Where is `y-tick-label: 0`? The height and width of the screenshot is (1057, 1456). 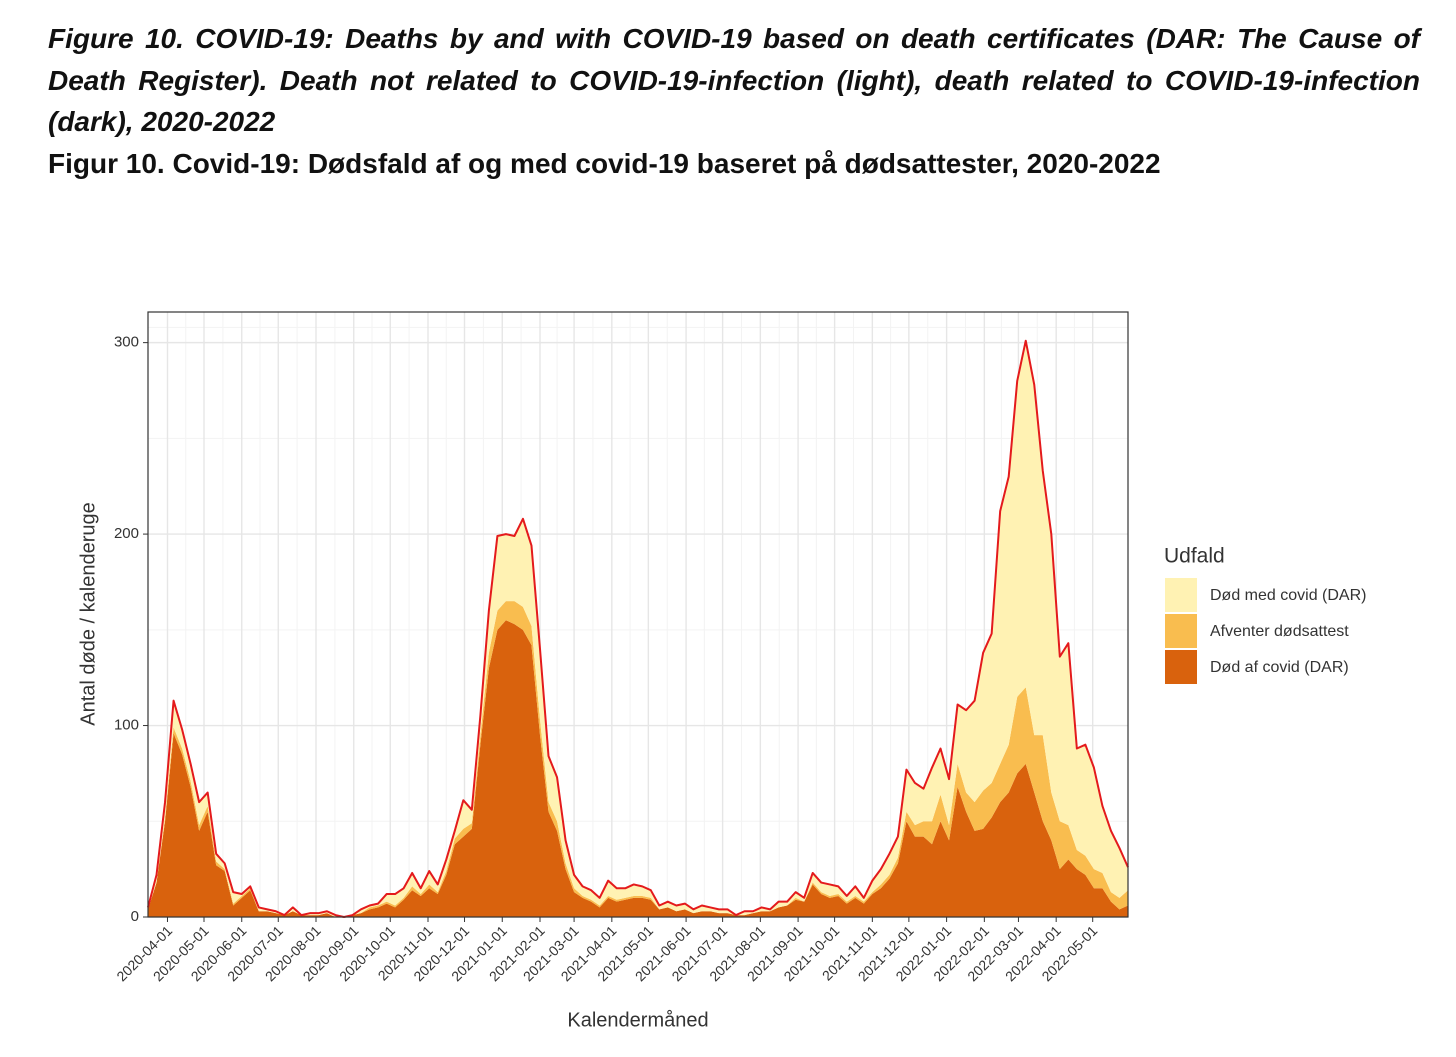 y-tick-label: 0 is located at coordinates (135, 916).